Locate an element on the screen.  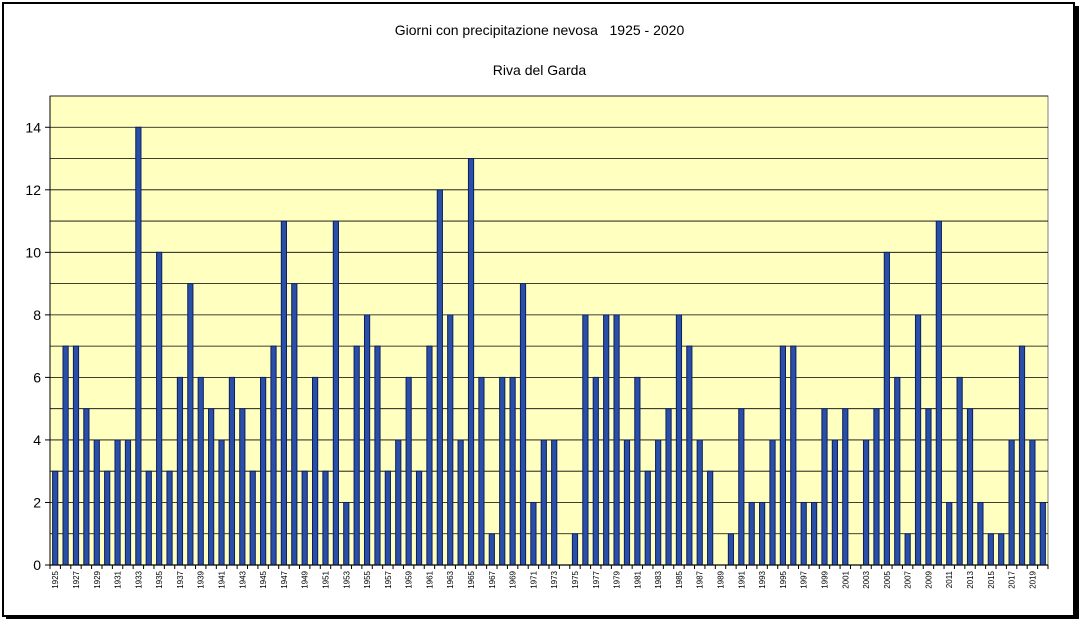
x-tick-label: 2001 is located at coordinates (845, 579).